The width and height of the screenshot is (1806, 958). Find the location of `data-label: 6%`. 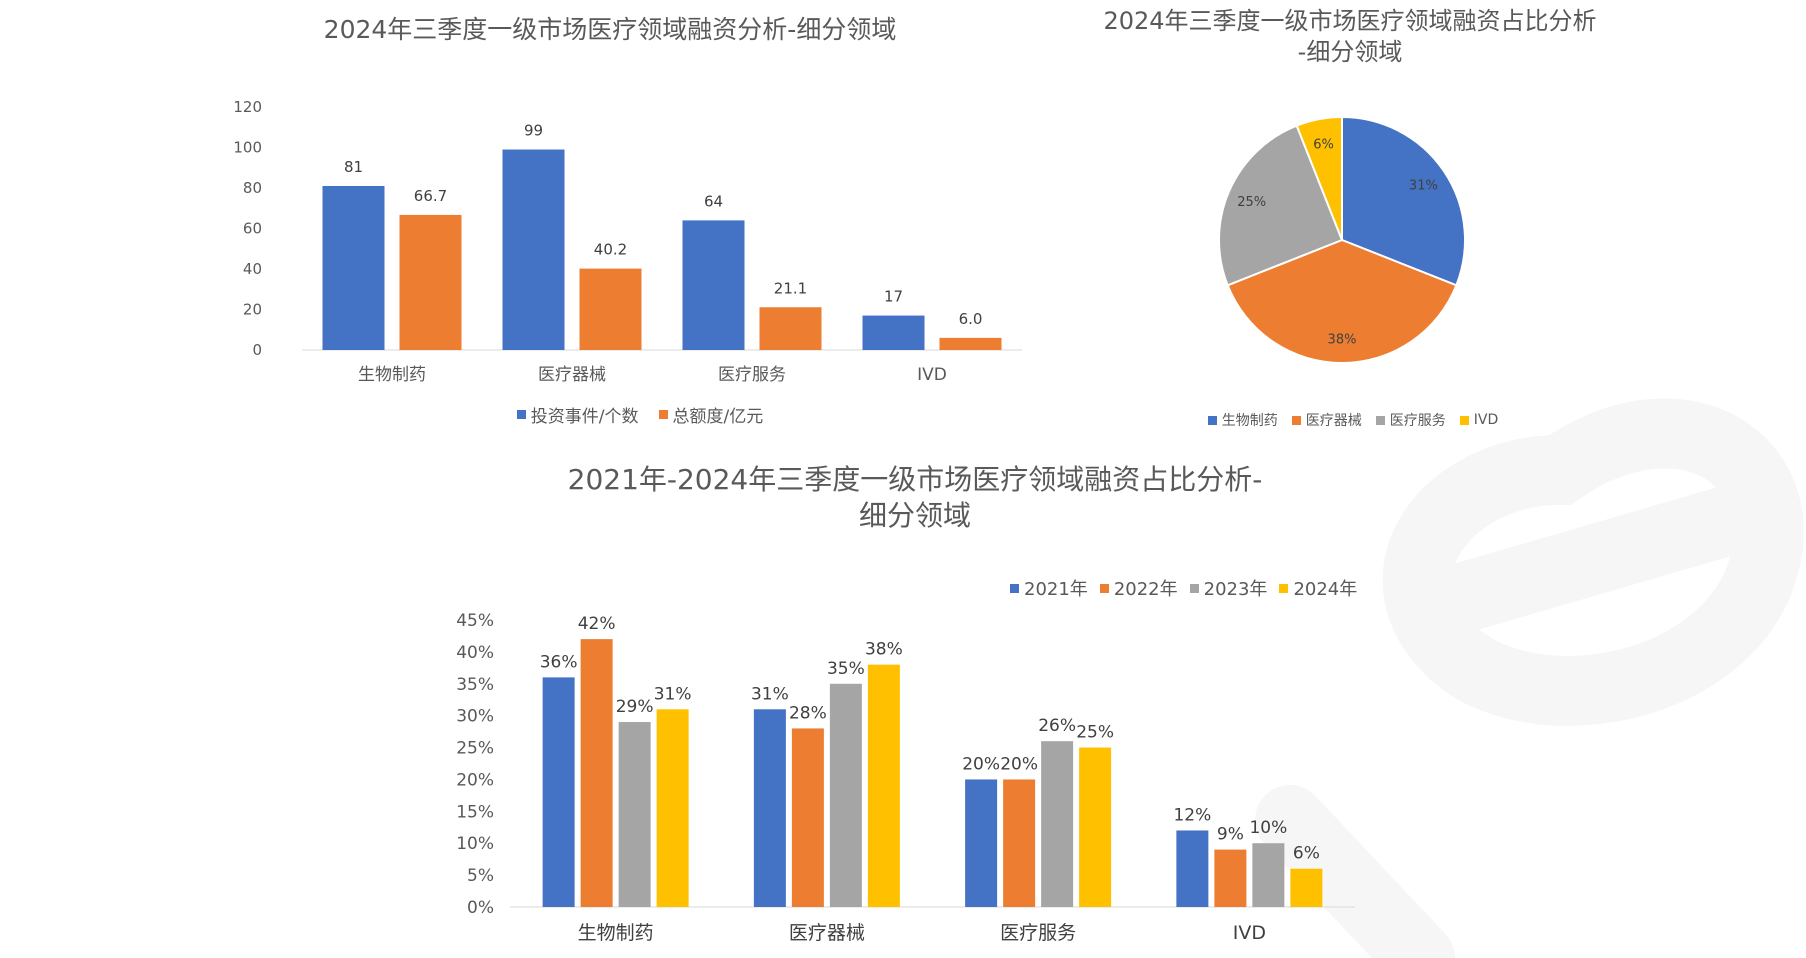

data-label: 6% is located at coordinates (1306, 854).